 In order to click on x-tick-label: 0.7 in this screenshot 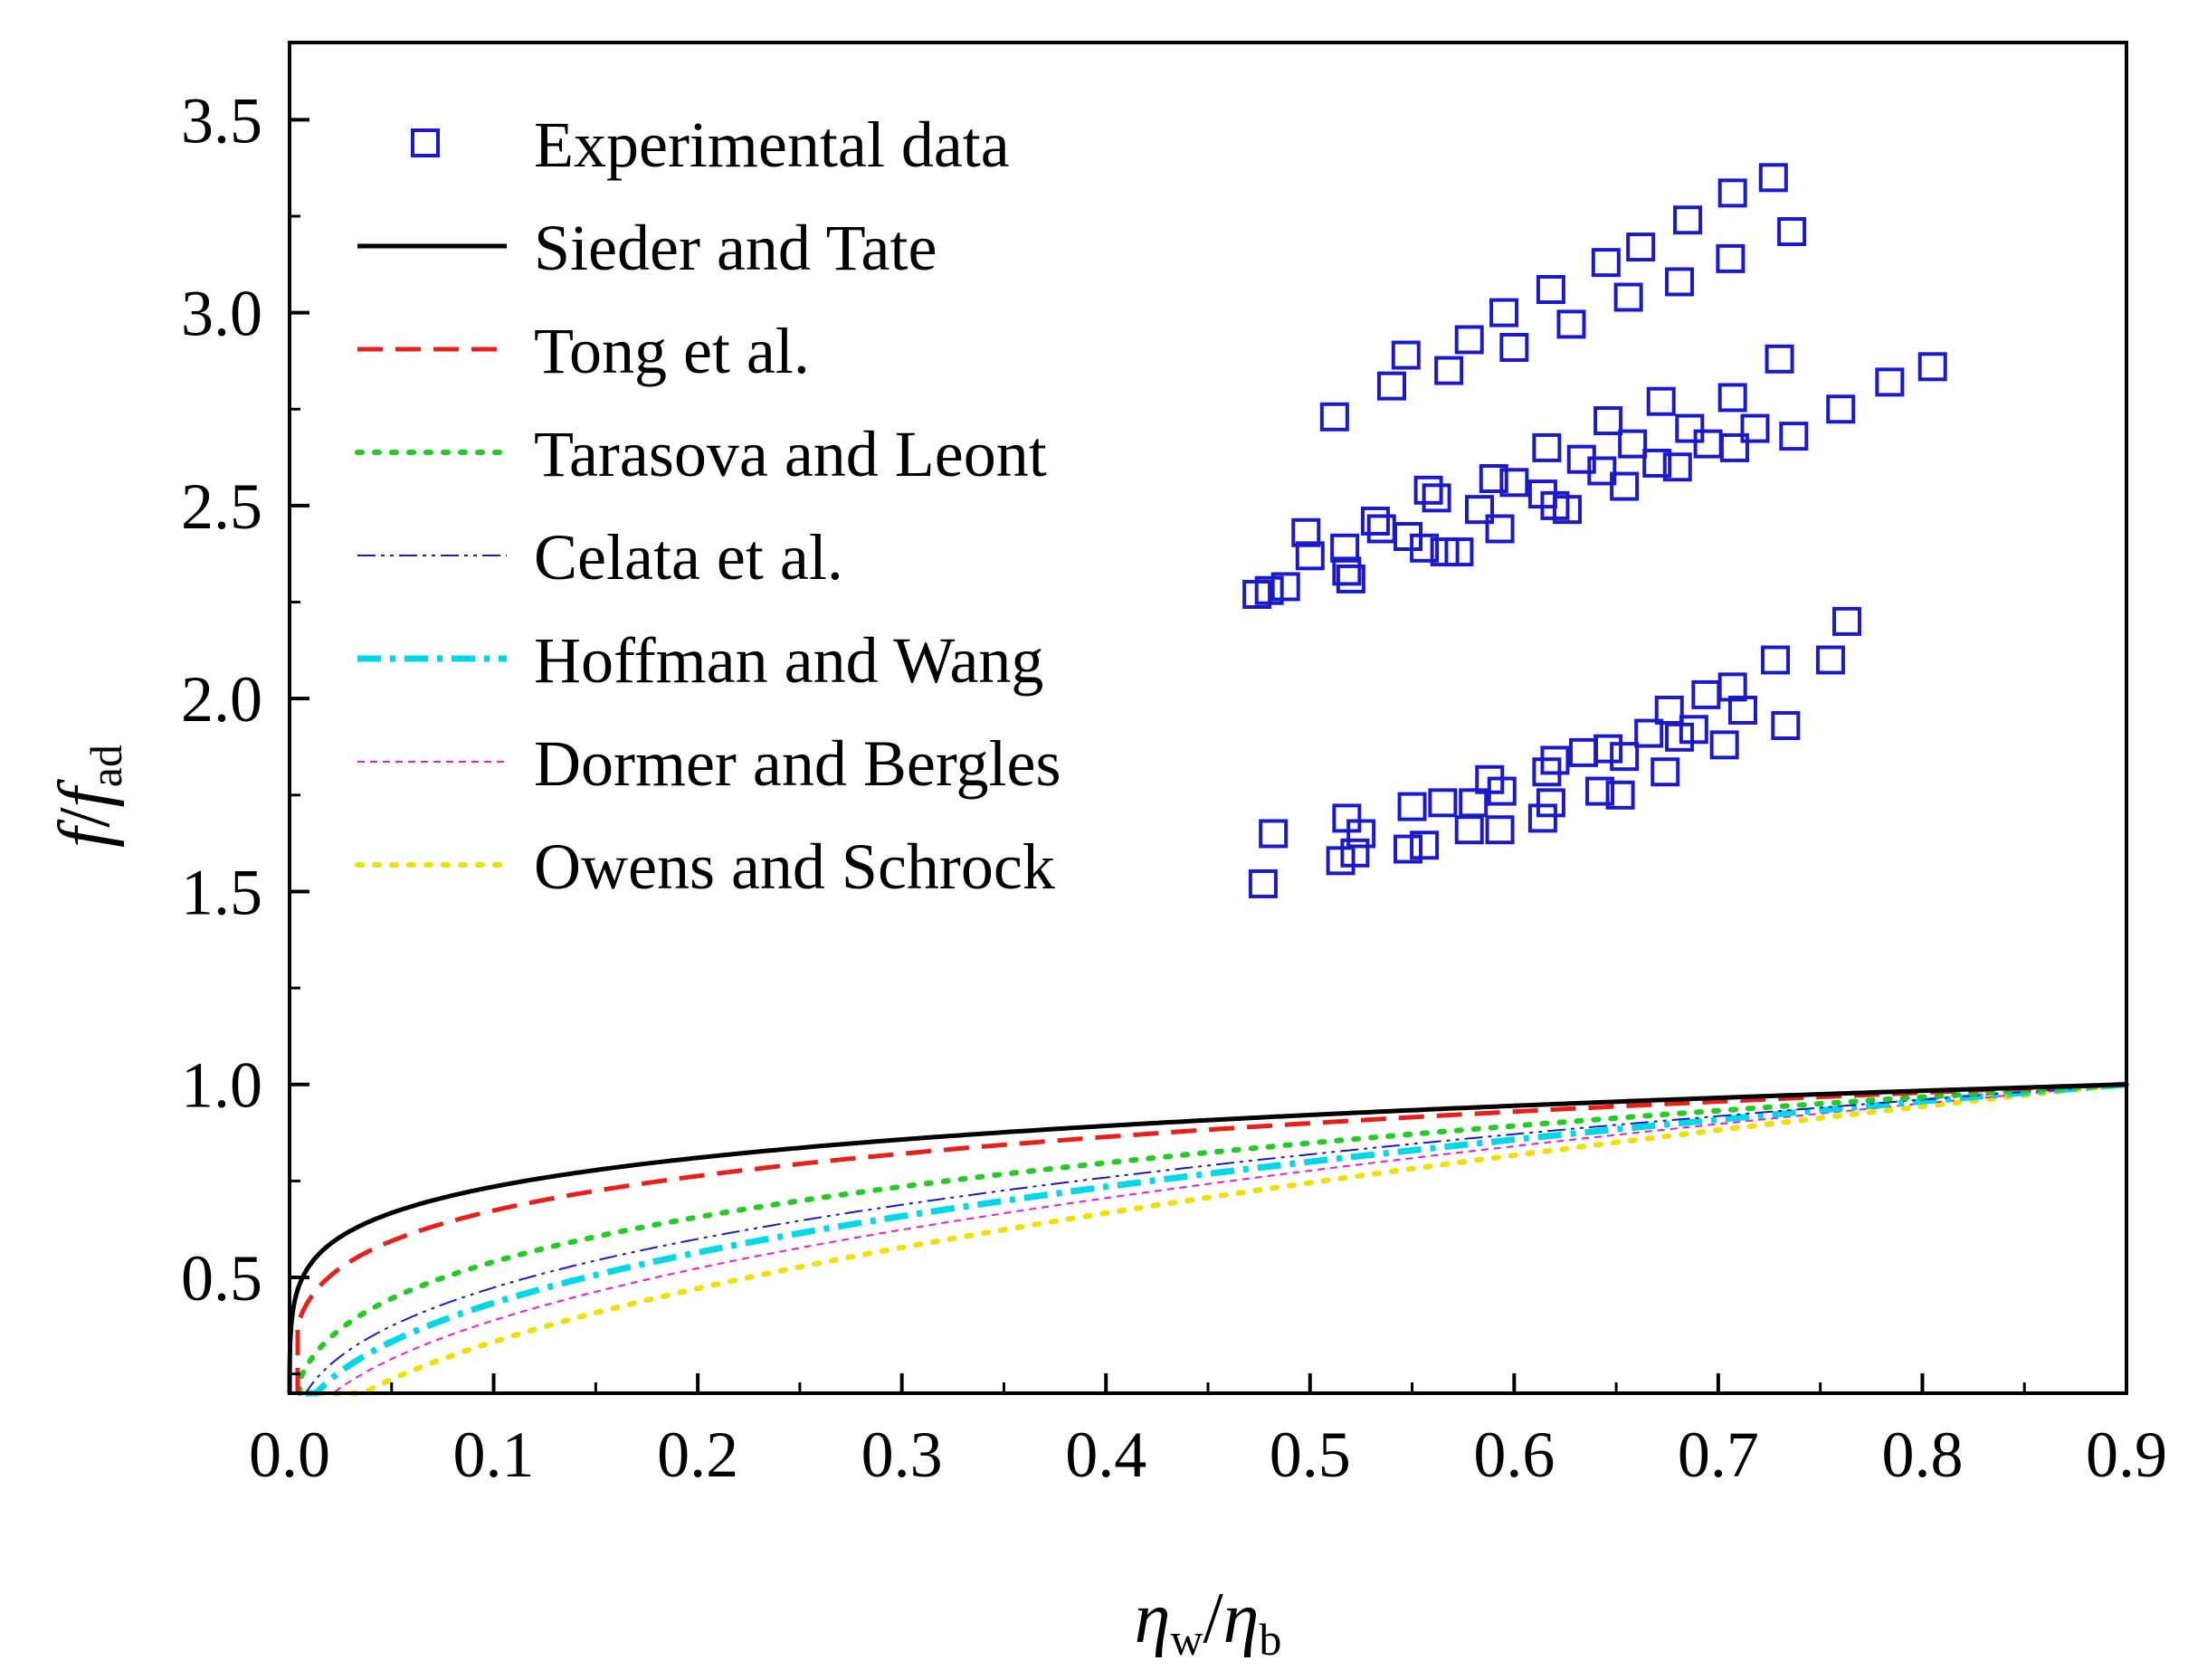, I will do `click(1718, 1455)`.